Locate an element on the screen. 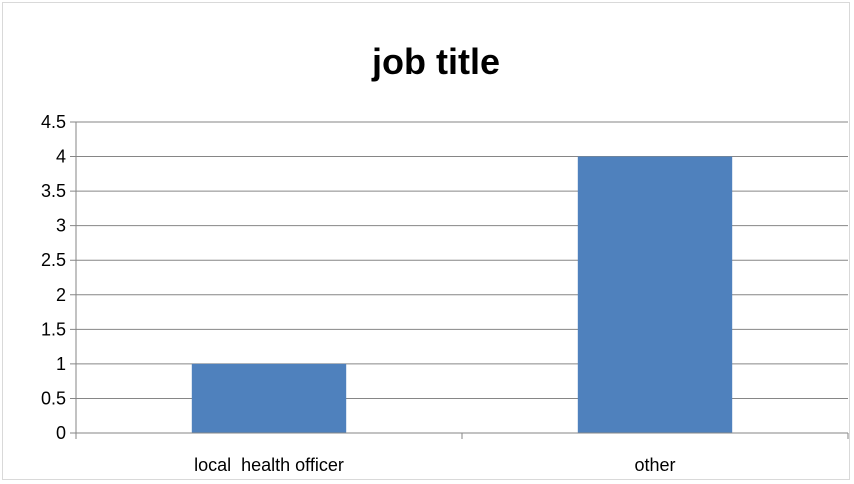 Image resolution: width=854 pixels, height=484 pixels. y-tick-label: 4 is located at coordinates (61, 157).